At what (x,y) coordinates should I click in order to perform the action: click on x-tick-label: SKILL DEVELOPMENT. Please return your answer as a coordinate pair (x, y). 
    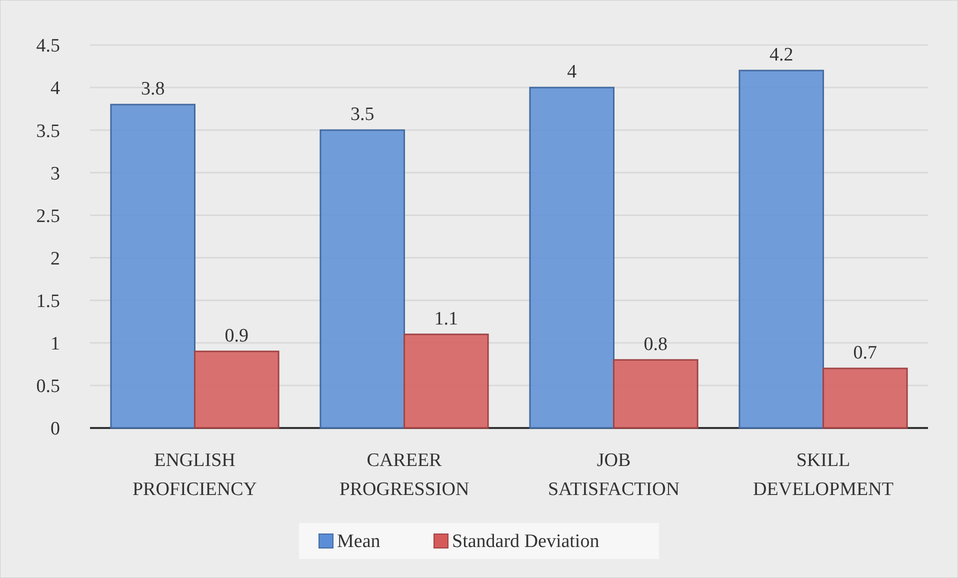
    Looking at the image, I should click on (823, 475).